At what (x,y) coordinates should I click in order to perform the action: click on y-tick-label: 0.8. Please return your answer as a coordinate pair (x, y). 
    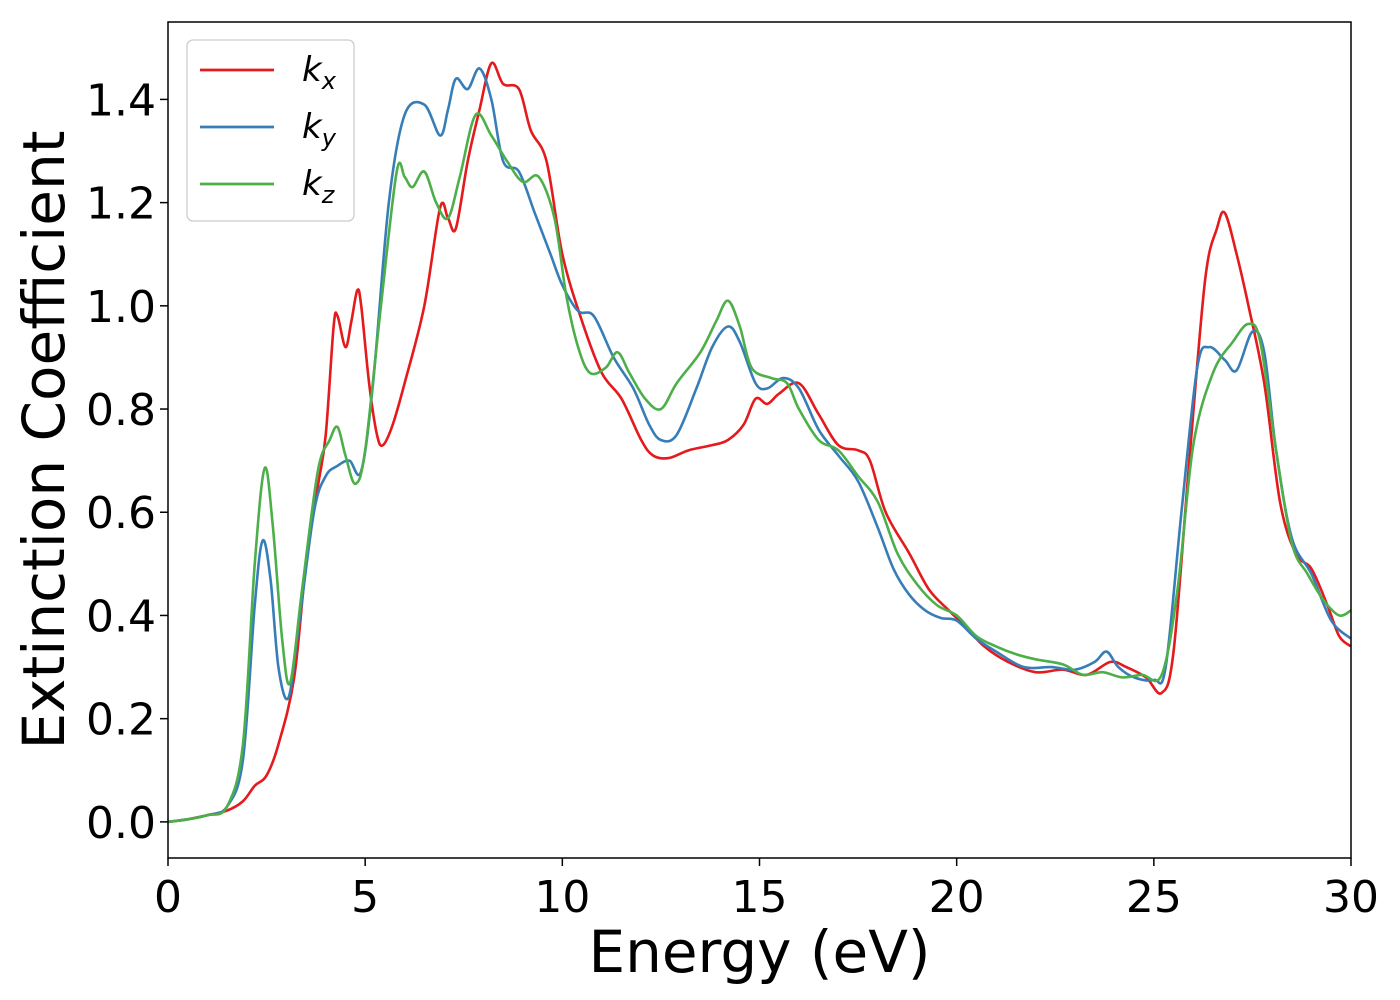
    Looking at the image, I should click on (121, 410).